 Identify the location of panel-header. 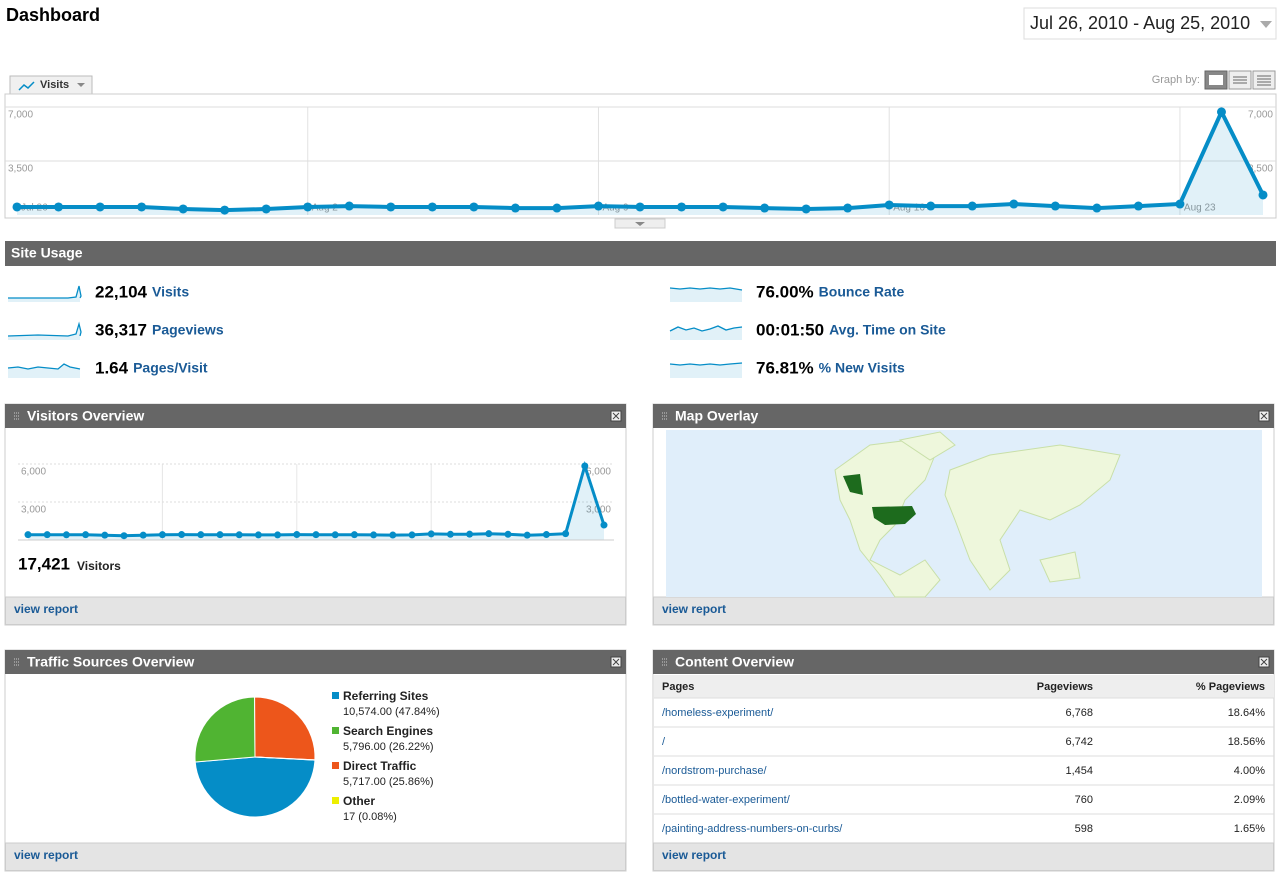
(315, 416).